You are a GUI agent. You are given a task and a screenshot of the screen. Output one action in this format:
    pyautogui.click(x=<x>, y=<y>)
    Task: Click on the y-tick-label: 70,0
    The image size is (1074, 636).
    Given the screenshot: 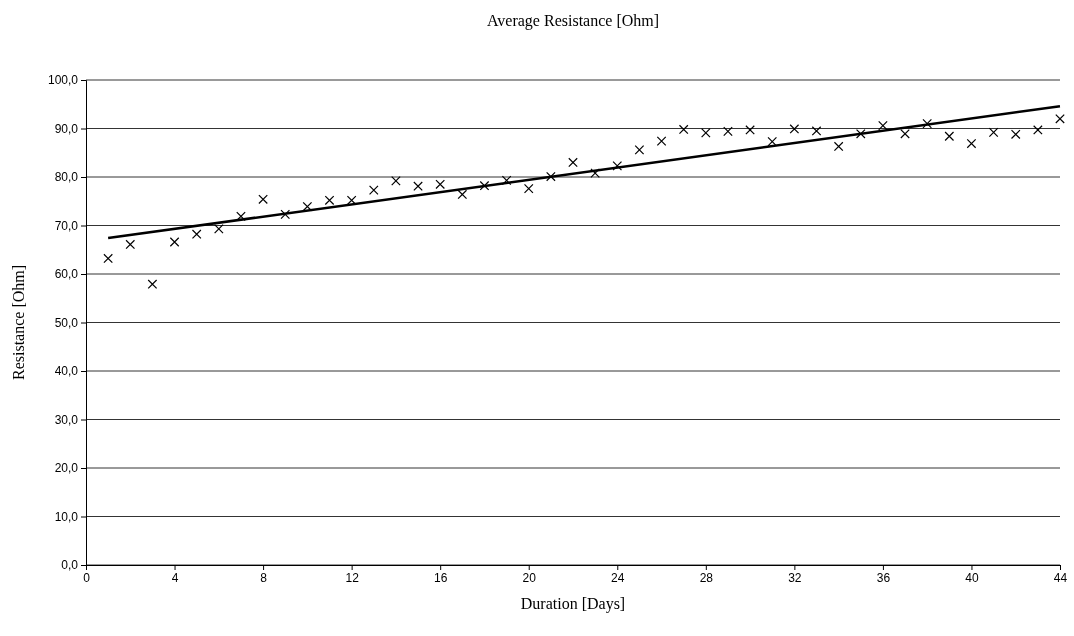 What is the action you would take?
    pyautogui.click(x=66, y=225)
    